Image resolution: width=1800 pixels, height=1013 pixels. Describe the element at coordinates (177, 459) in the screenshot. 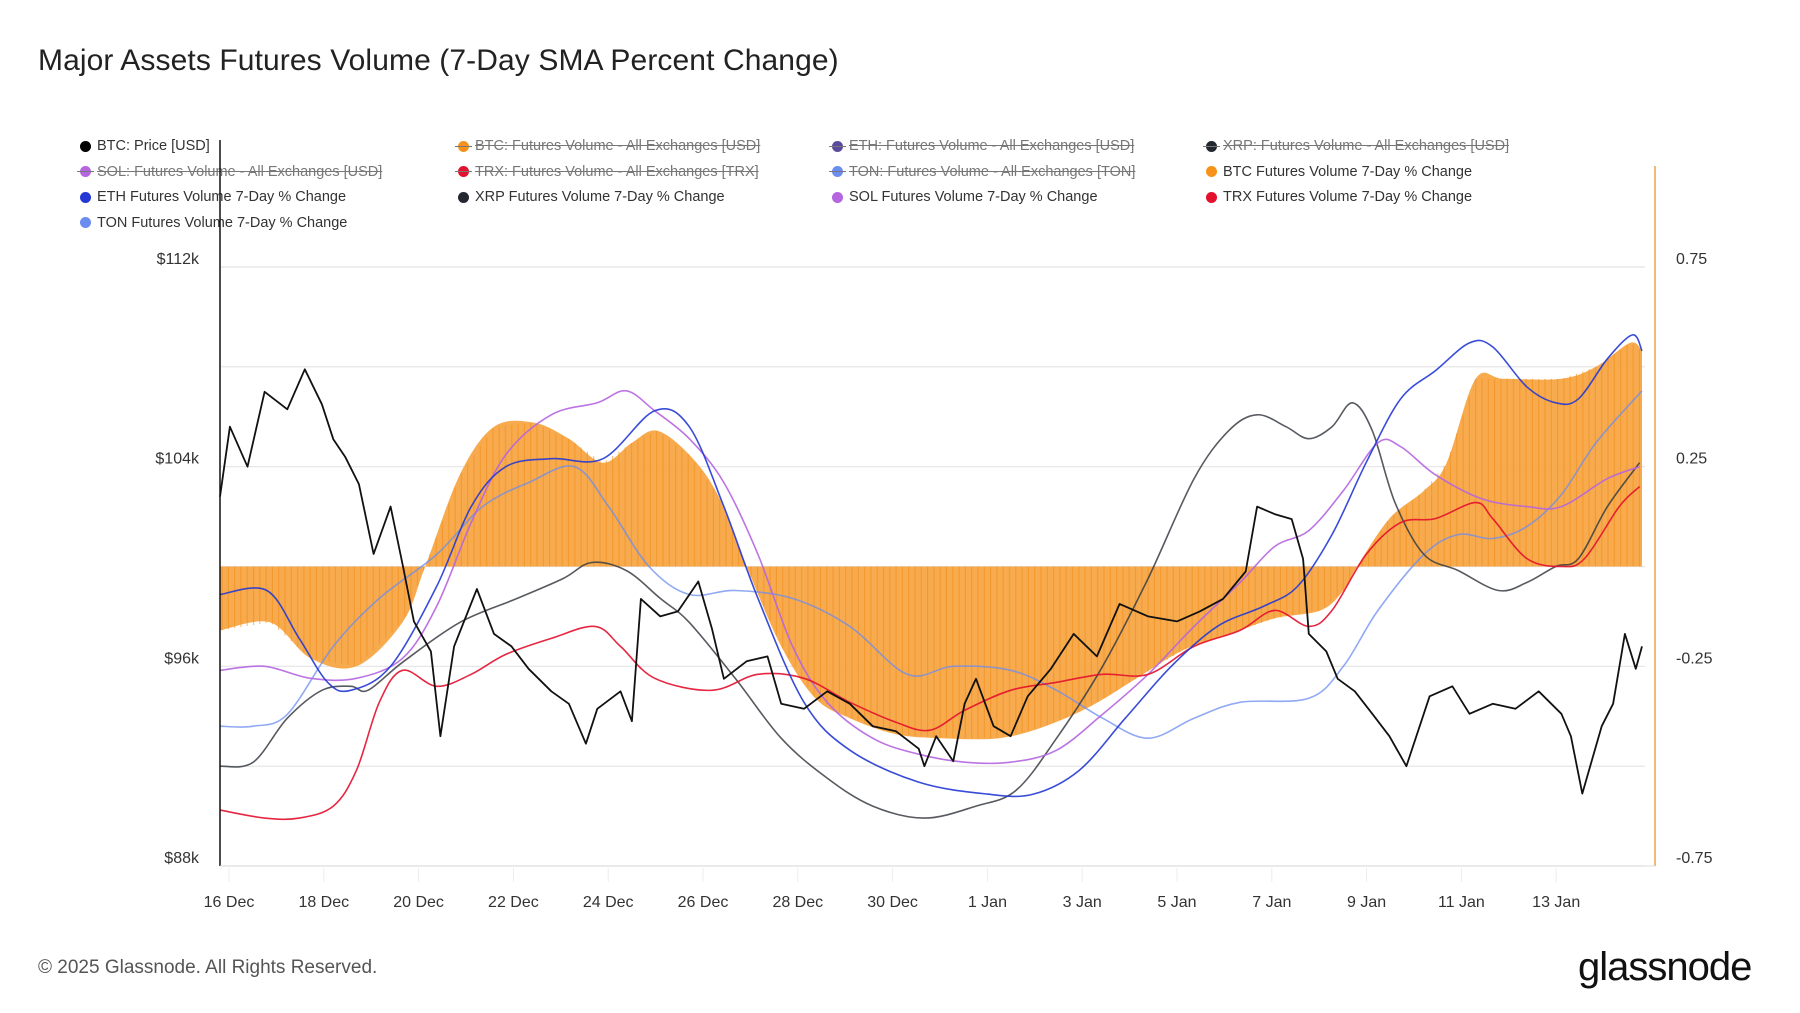

I see `y-left-tick-label: $104k` at that location.